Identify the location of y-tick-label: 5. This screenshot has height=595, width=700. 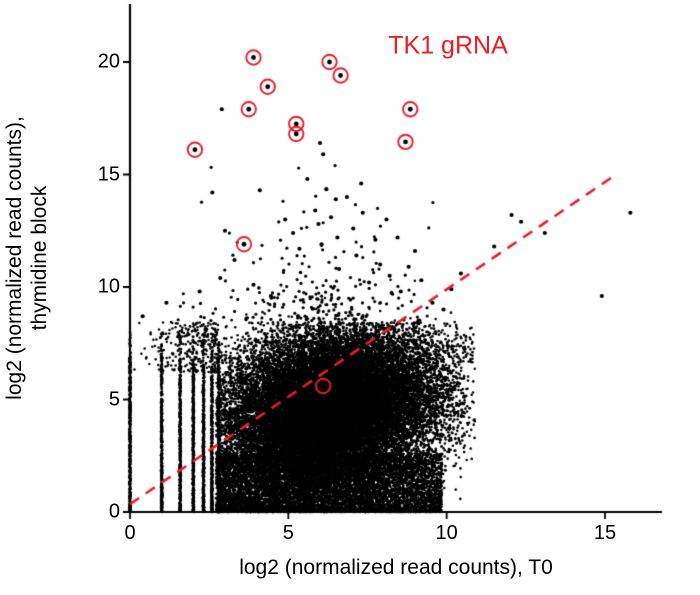
(114, 399).